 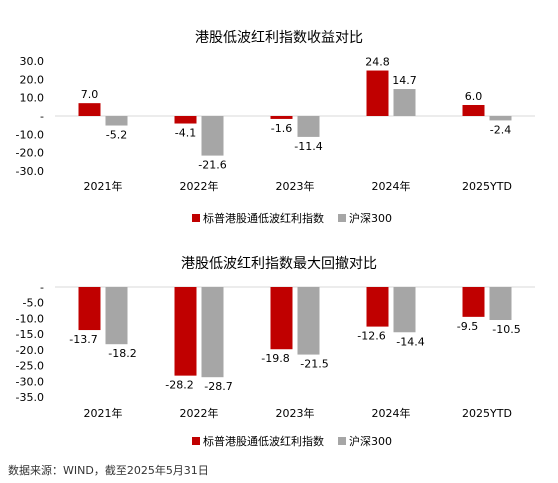 What do you see at coordinates (371, 336) in the screenshot?
I see `data-label-index: -12.6` at bounding box center [371, 336].